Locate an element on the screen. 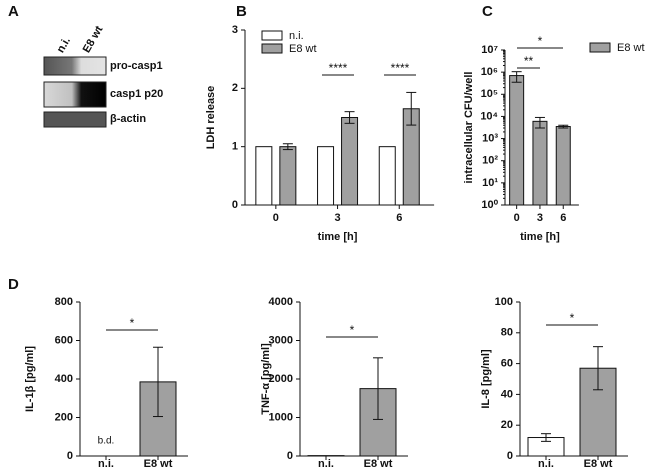  y-tick-label: 10³ is located at coordinates (490, 138).